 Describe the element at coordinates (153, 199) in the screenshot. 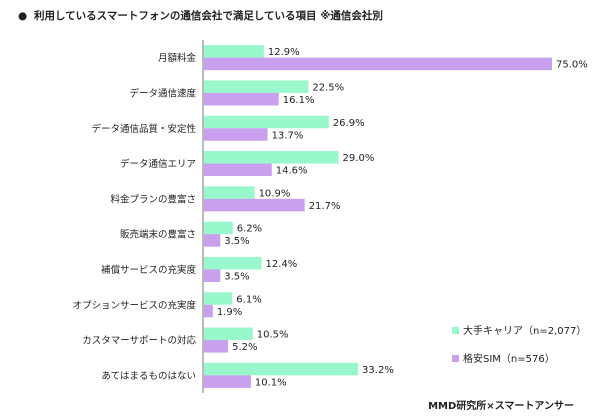

I see `category-label: 料金プランの豊富さ` at that location.